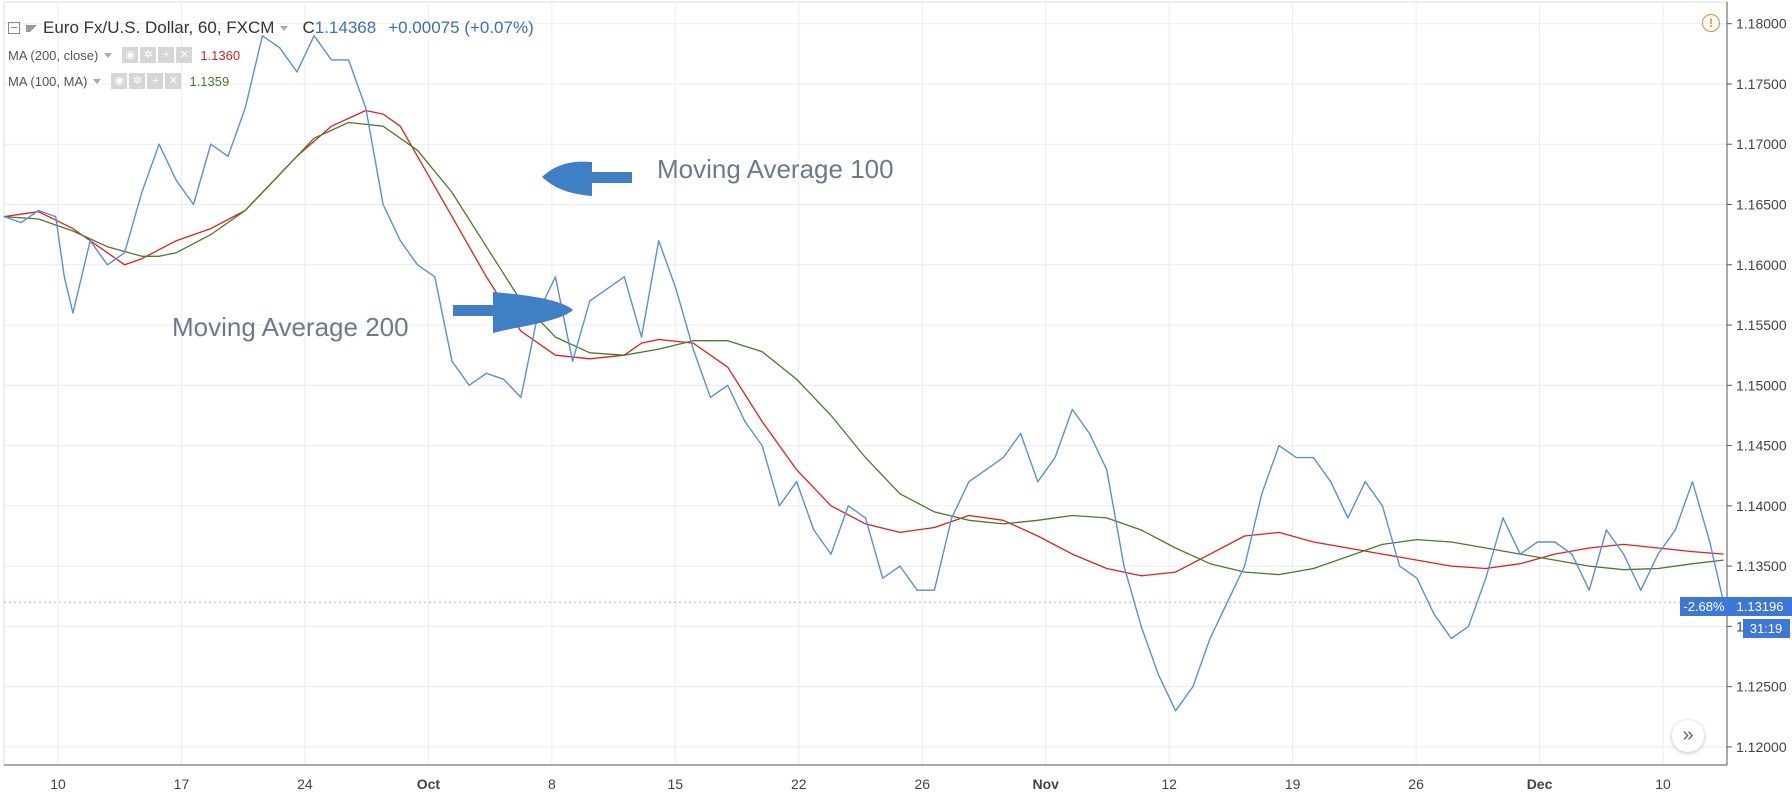 Image resolution: width=1792 pixels, height=805 pixels. What do you see at coordinates (1045, 784) in the screenshot?
I see `x-tick-label: Nov` at bounding box center [1045, 784].